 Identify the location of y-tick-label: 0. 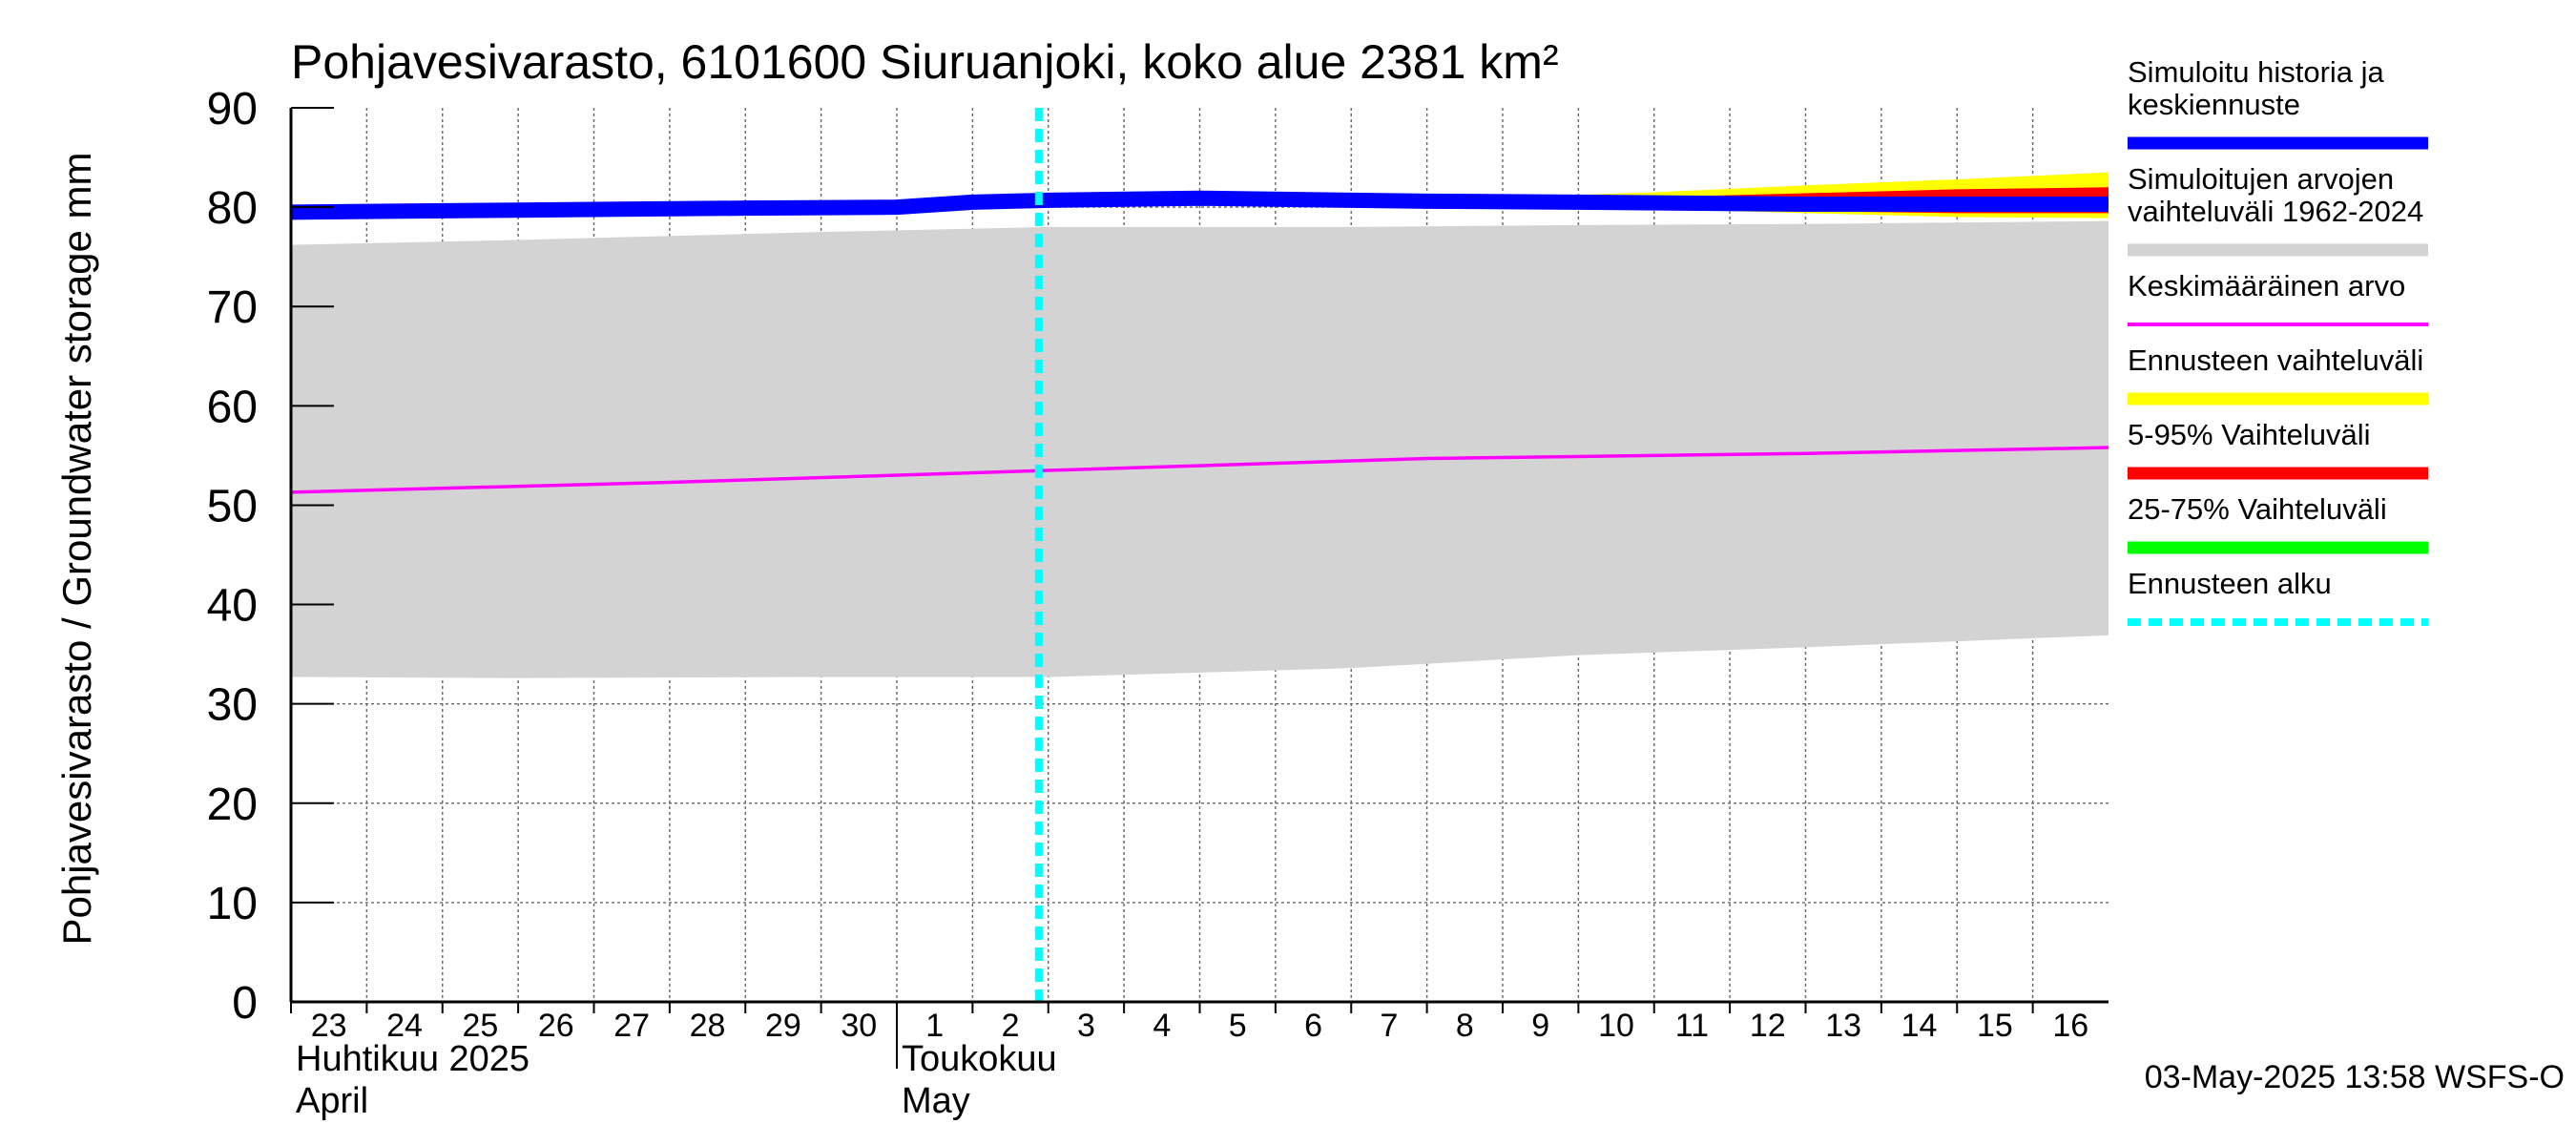
(245, 1004).